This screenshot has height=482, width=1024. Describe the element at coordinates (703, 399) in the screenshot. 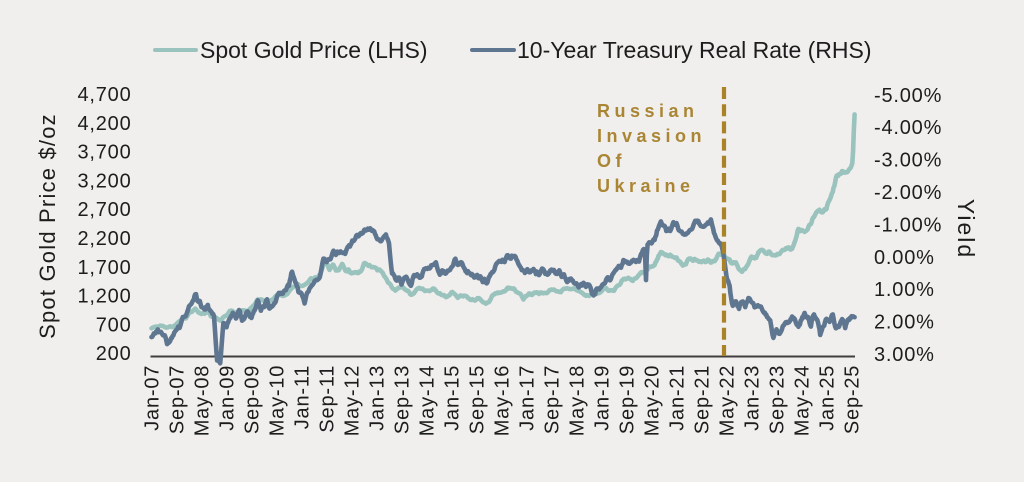

I see `svg-text: Sep-21` at that location.